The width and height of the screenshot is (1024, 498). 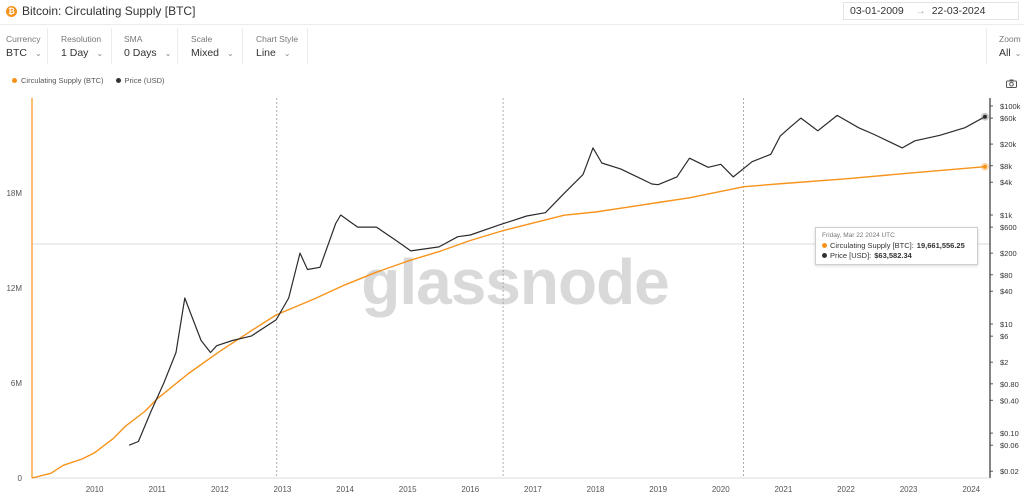 I want to click on x-axis-tick-label: 2015, so click(x=408, y=489).